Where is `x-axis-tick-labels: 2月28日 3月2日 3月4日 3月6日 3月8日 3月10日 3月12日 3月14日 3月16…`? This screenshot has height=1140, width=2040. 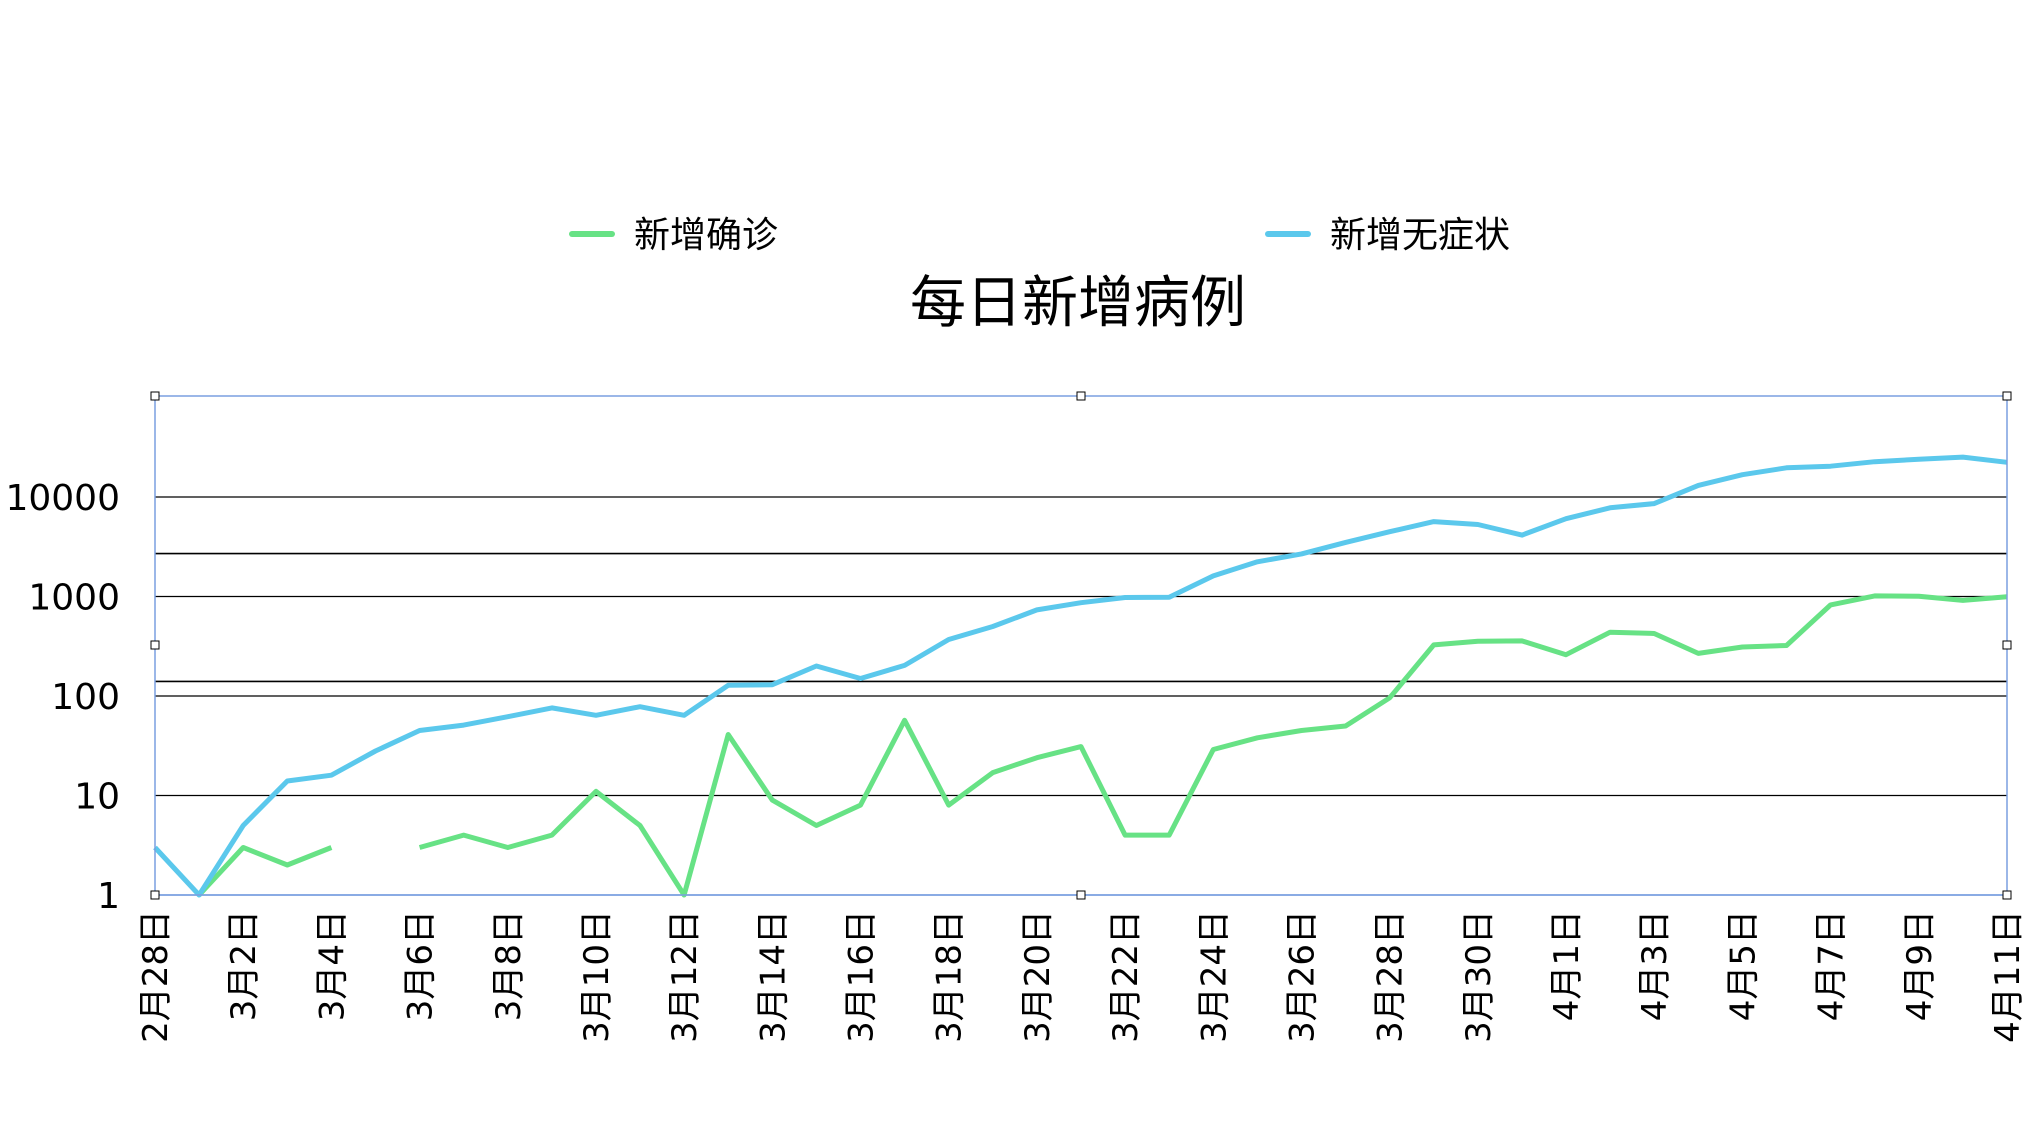
x-axis-tick-labels: 2月28日 3月2日 3月4日 3月6日 3月8日 3月10日 3月12日 3月14日 3月16… is located at coordinates (1082, 976).